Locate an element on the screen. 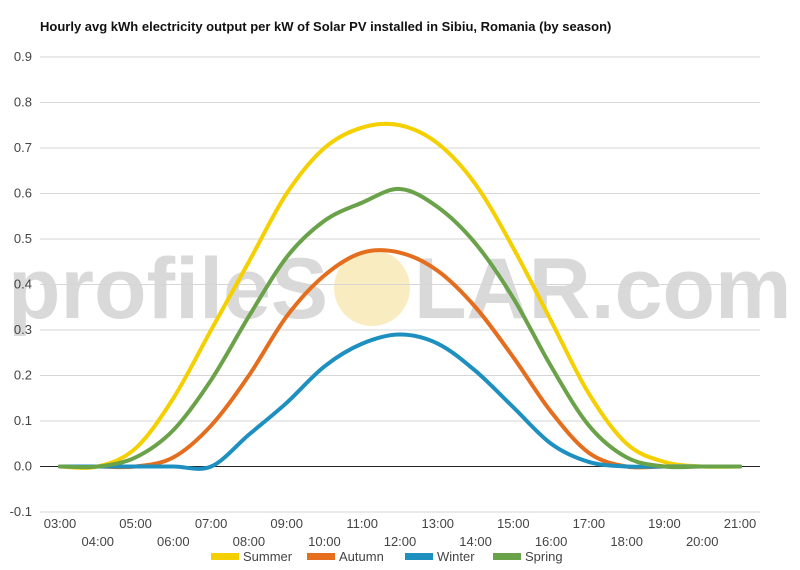  y-tick-label: 0.4 is located at coordinates (23, 284).